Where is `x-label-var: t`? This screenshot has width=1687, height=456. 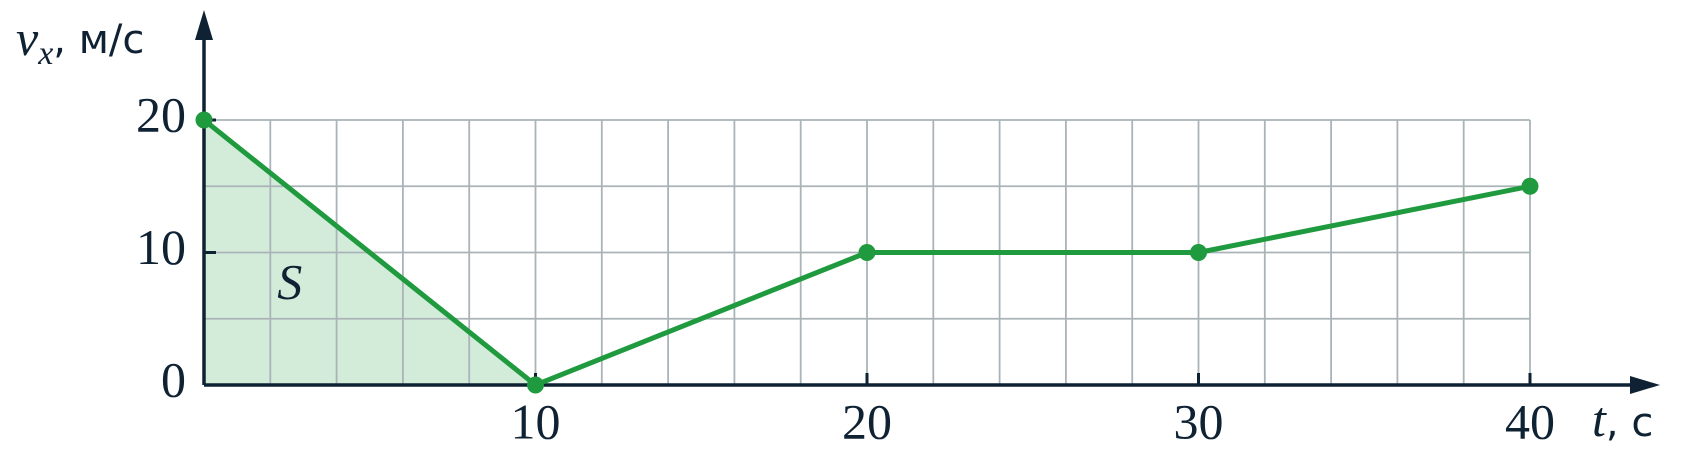 x-label-var: t is located at coordinates (1599, 419).